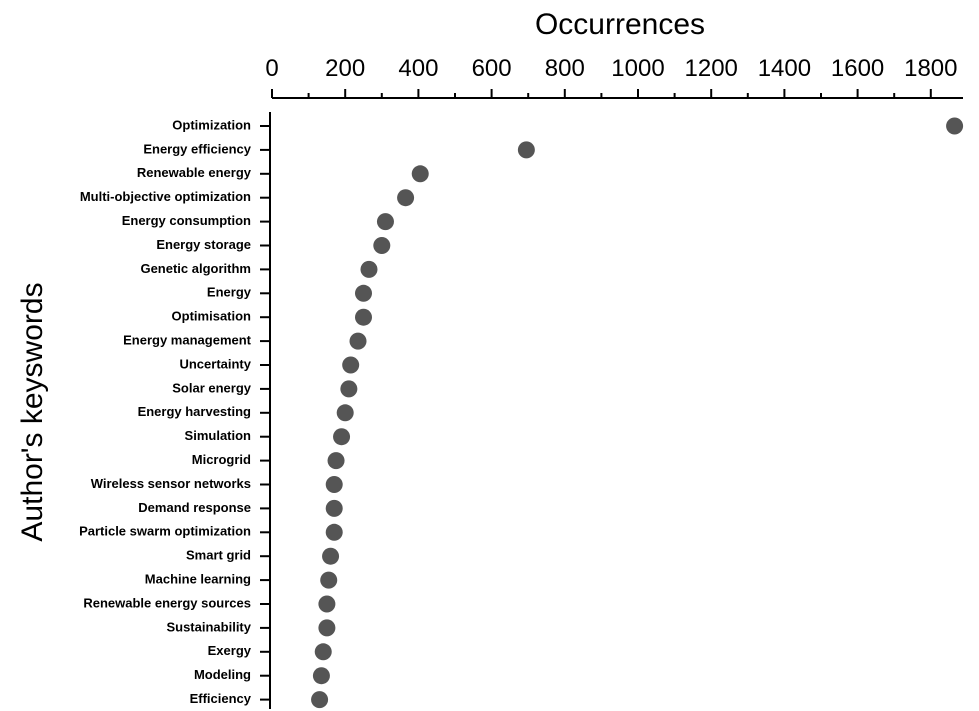  Describe the element at coordinates (167, 602) in the screenshot. I see `y-tick-label: Renewable energy sources` at that location.